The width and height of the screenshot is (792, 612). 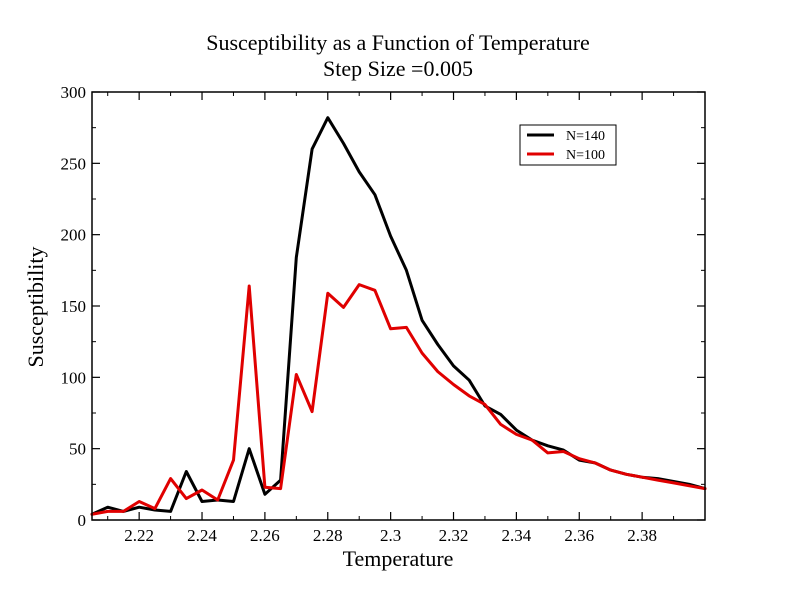 I want to click on legend-label-n140: N=140, so click(x=585, y=136).